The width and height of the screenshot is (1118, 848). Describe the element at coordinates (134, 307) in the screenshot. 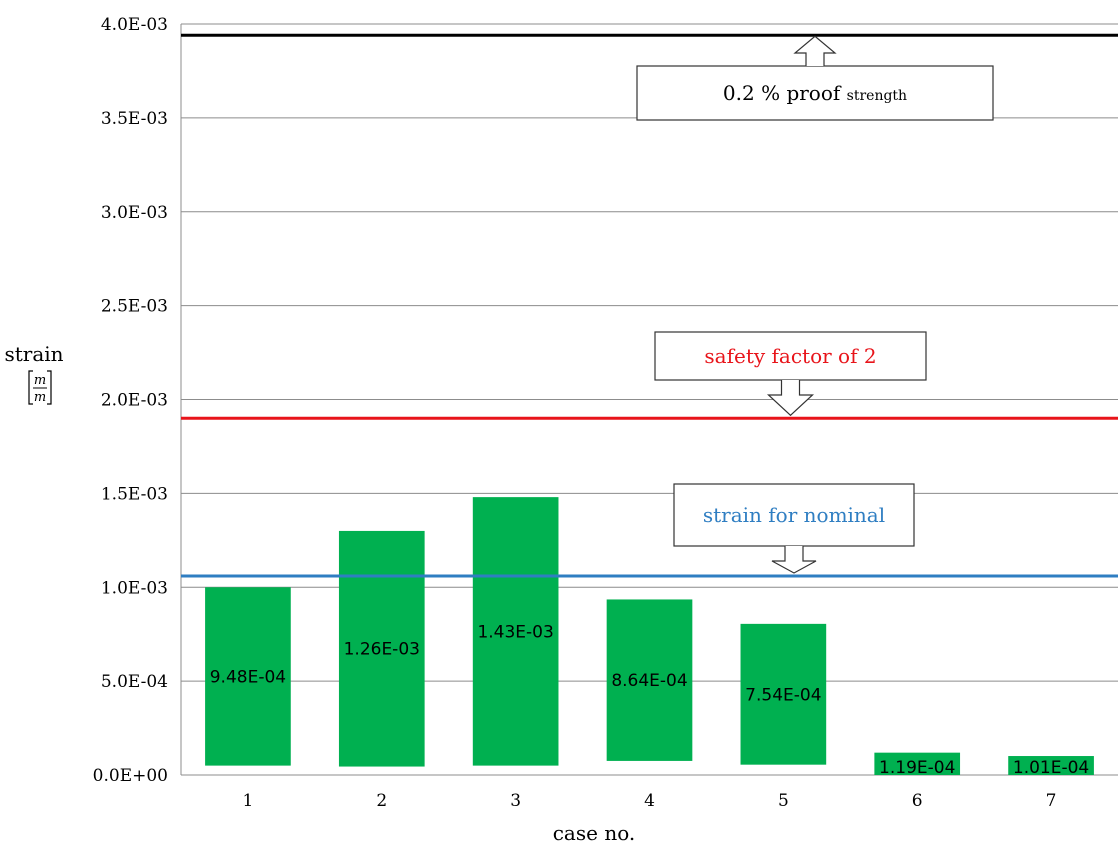

I see `y-tick-label: 2.5E-03` at that location.